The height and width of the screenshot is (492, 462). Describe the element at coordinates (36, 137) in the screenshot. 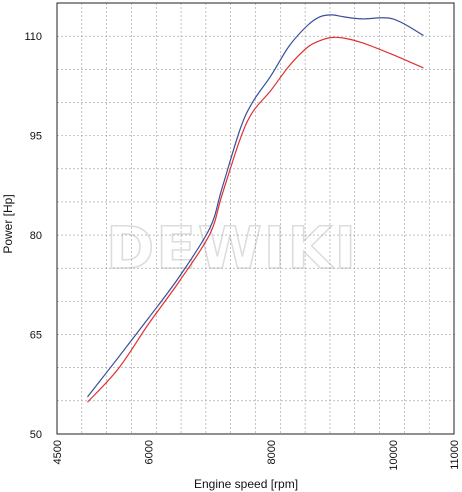

I see `y-tick-label: 95` at that location.